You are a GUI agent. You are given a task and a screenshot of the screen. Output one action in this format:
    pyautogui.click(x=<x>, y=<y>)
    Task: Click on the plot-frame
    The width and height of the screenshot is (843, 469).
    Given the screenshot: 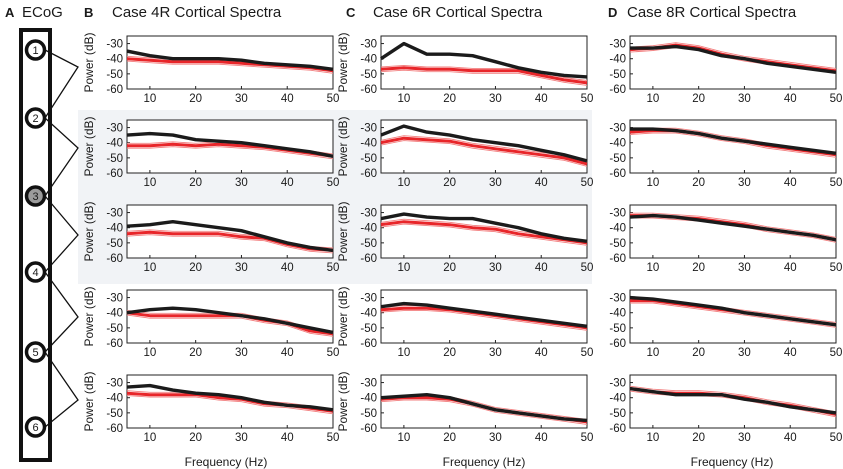 What is the action you would take?
    pyautogui.click(x=733, y=316)
    